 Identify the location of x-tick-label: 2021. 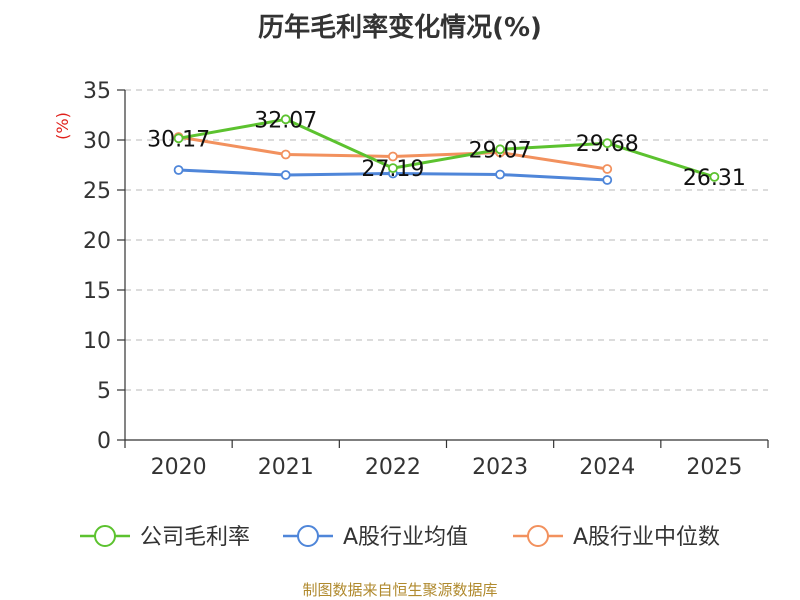
(286, 467).